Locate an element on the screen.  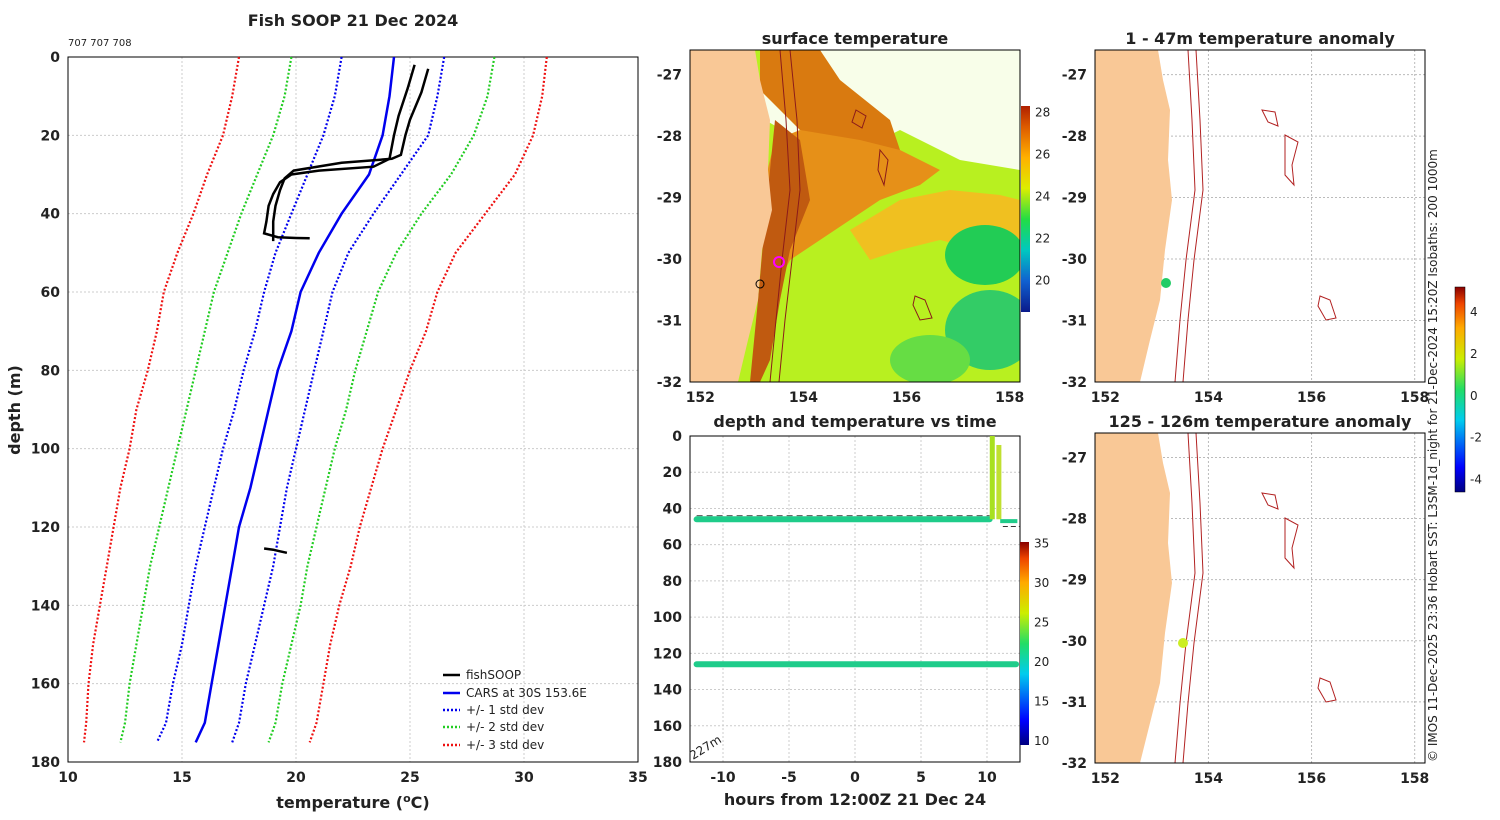
sst-warm-core is located at coordinates (780, 251).